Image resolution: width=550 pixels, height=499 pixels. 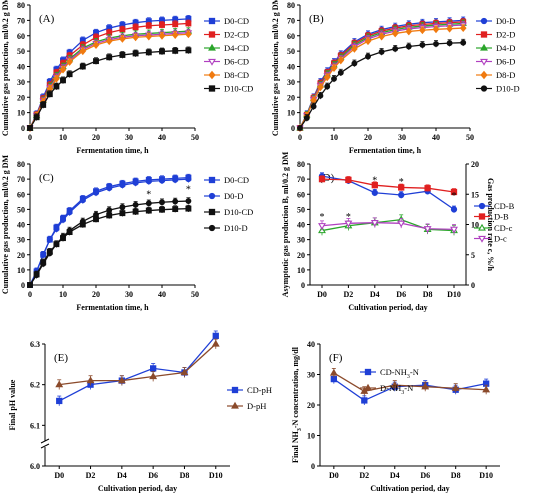 I want to click on legend-label: D-B, so click(x=501, y=217).